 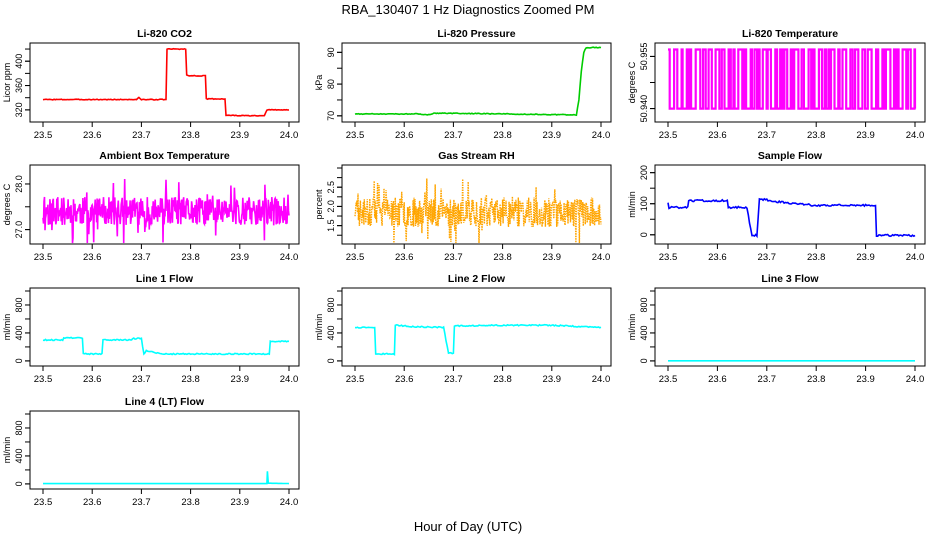 What do you see at coordinates (644, 57) in the screenshot?
I see `y-tick-label: 50.955` at bounding box center [644, 57].